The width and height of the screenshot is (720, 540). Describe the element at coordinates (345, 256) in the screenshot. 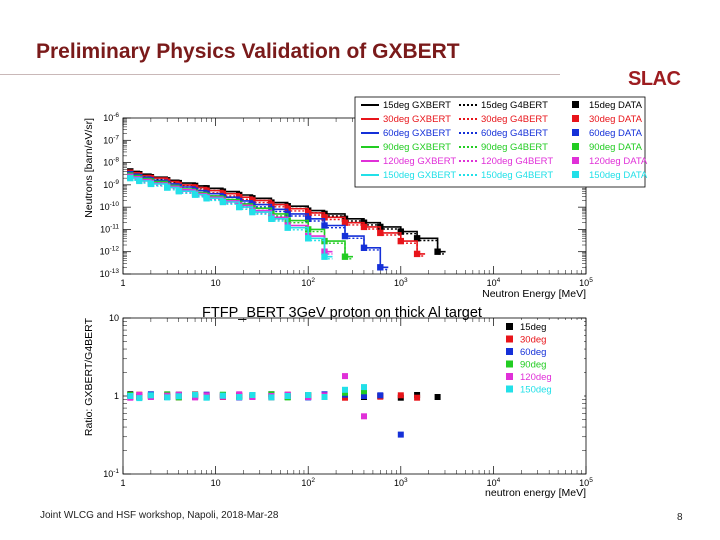

I see `data-point-90deg` at that location.